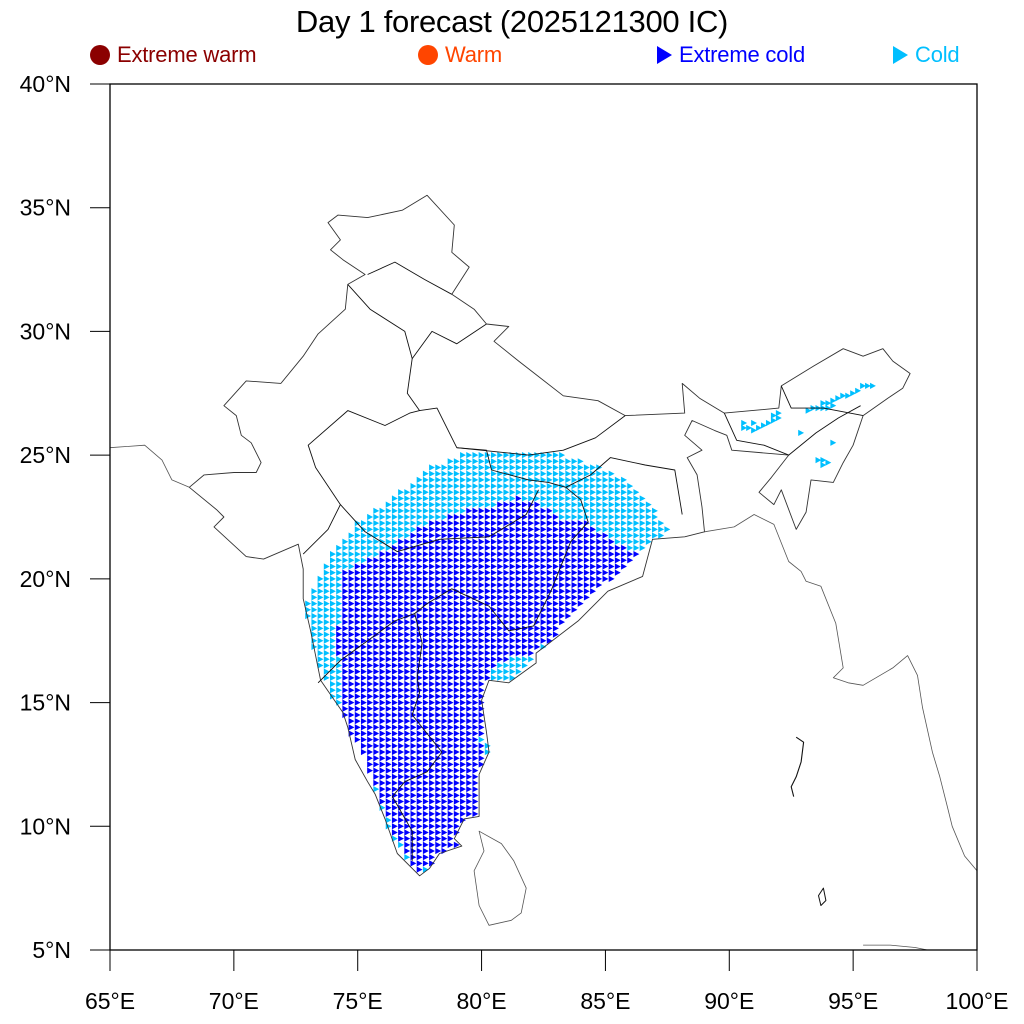 The height and width of the screenshot is (1024, 1024). I want to click on pakistan-coastline, so click(150, 466).